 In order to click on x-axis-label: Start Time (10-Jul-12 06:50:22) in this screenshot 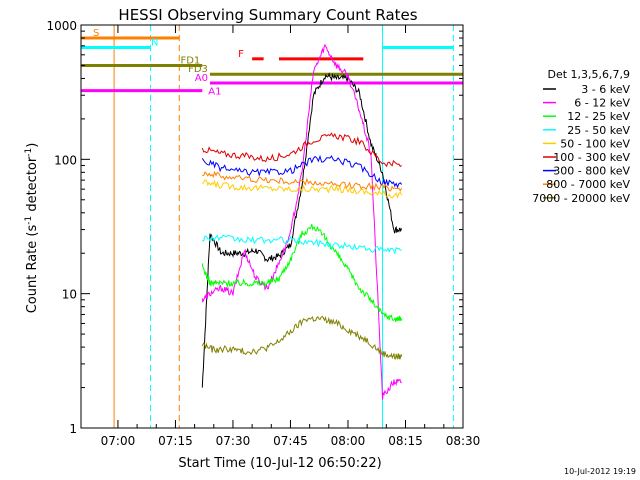, I will do `click(279, 463)`.